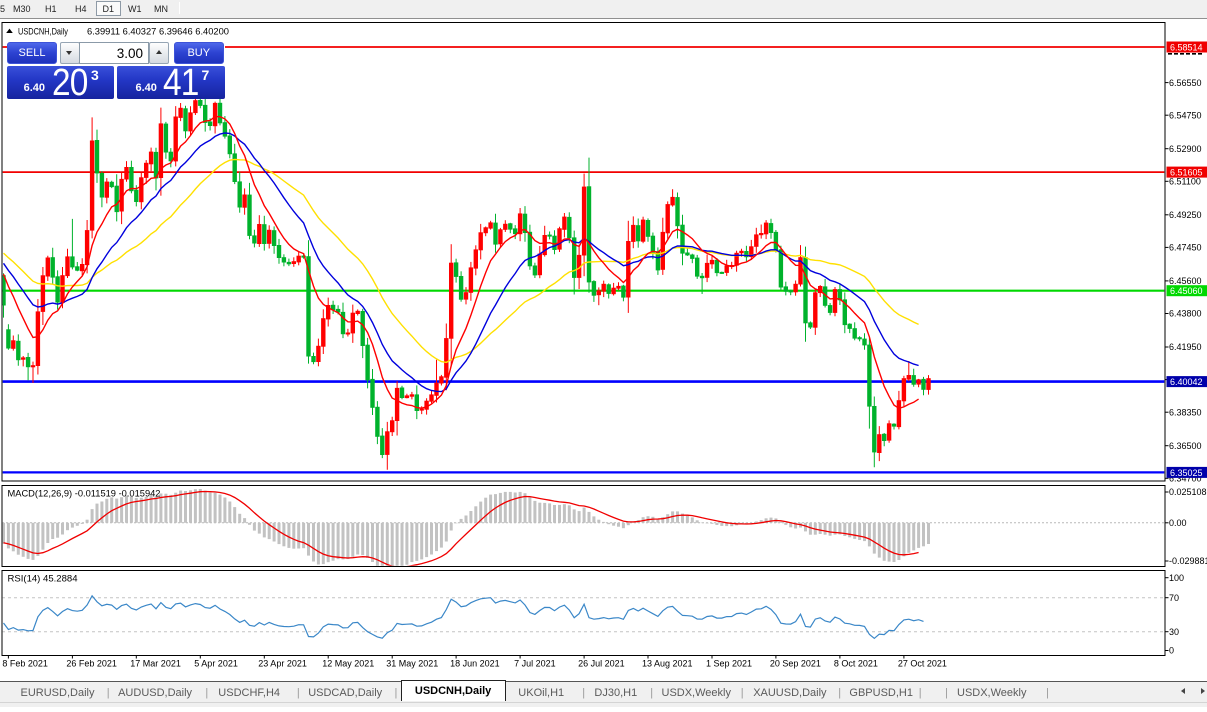  What do you see at coordinates (1171, 651) in the screenshot?
I see `svg-text: 0` at bounding box center [1171, 651].